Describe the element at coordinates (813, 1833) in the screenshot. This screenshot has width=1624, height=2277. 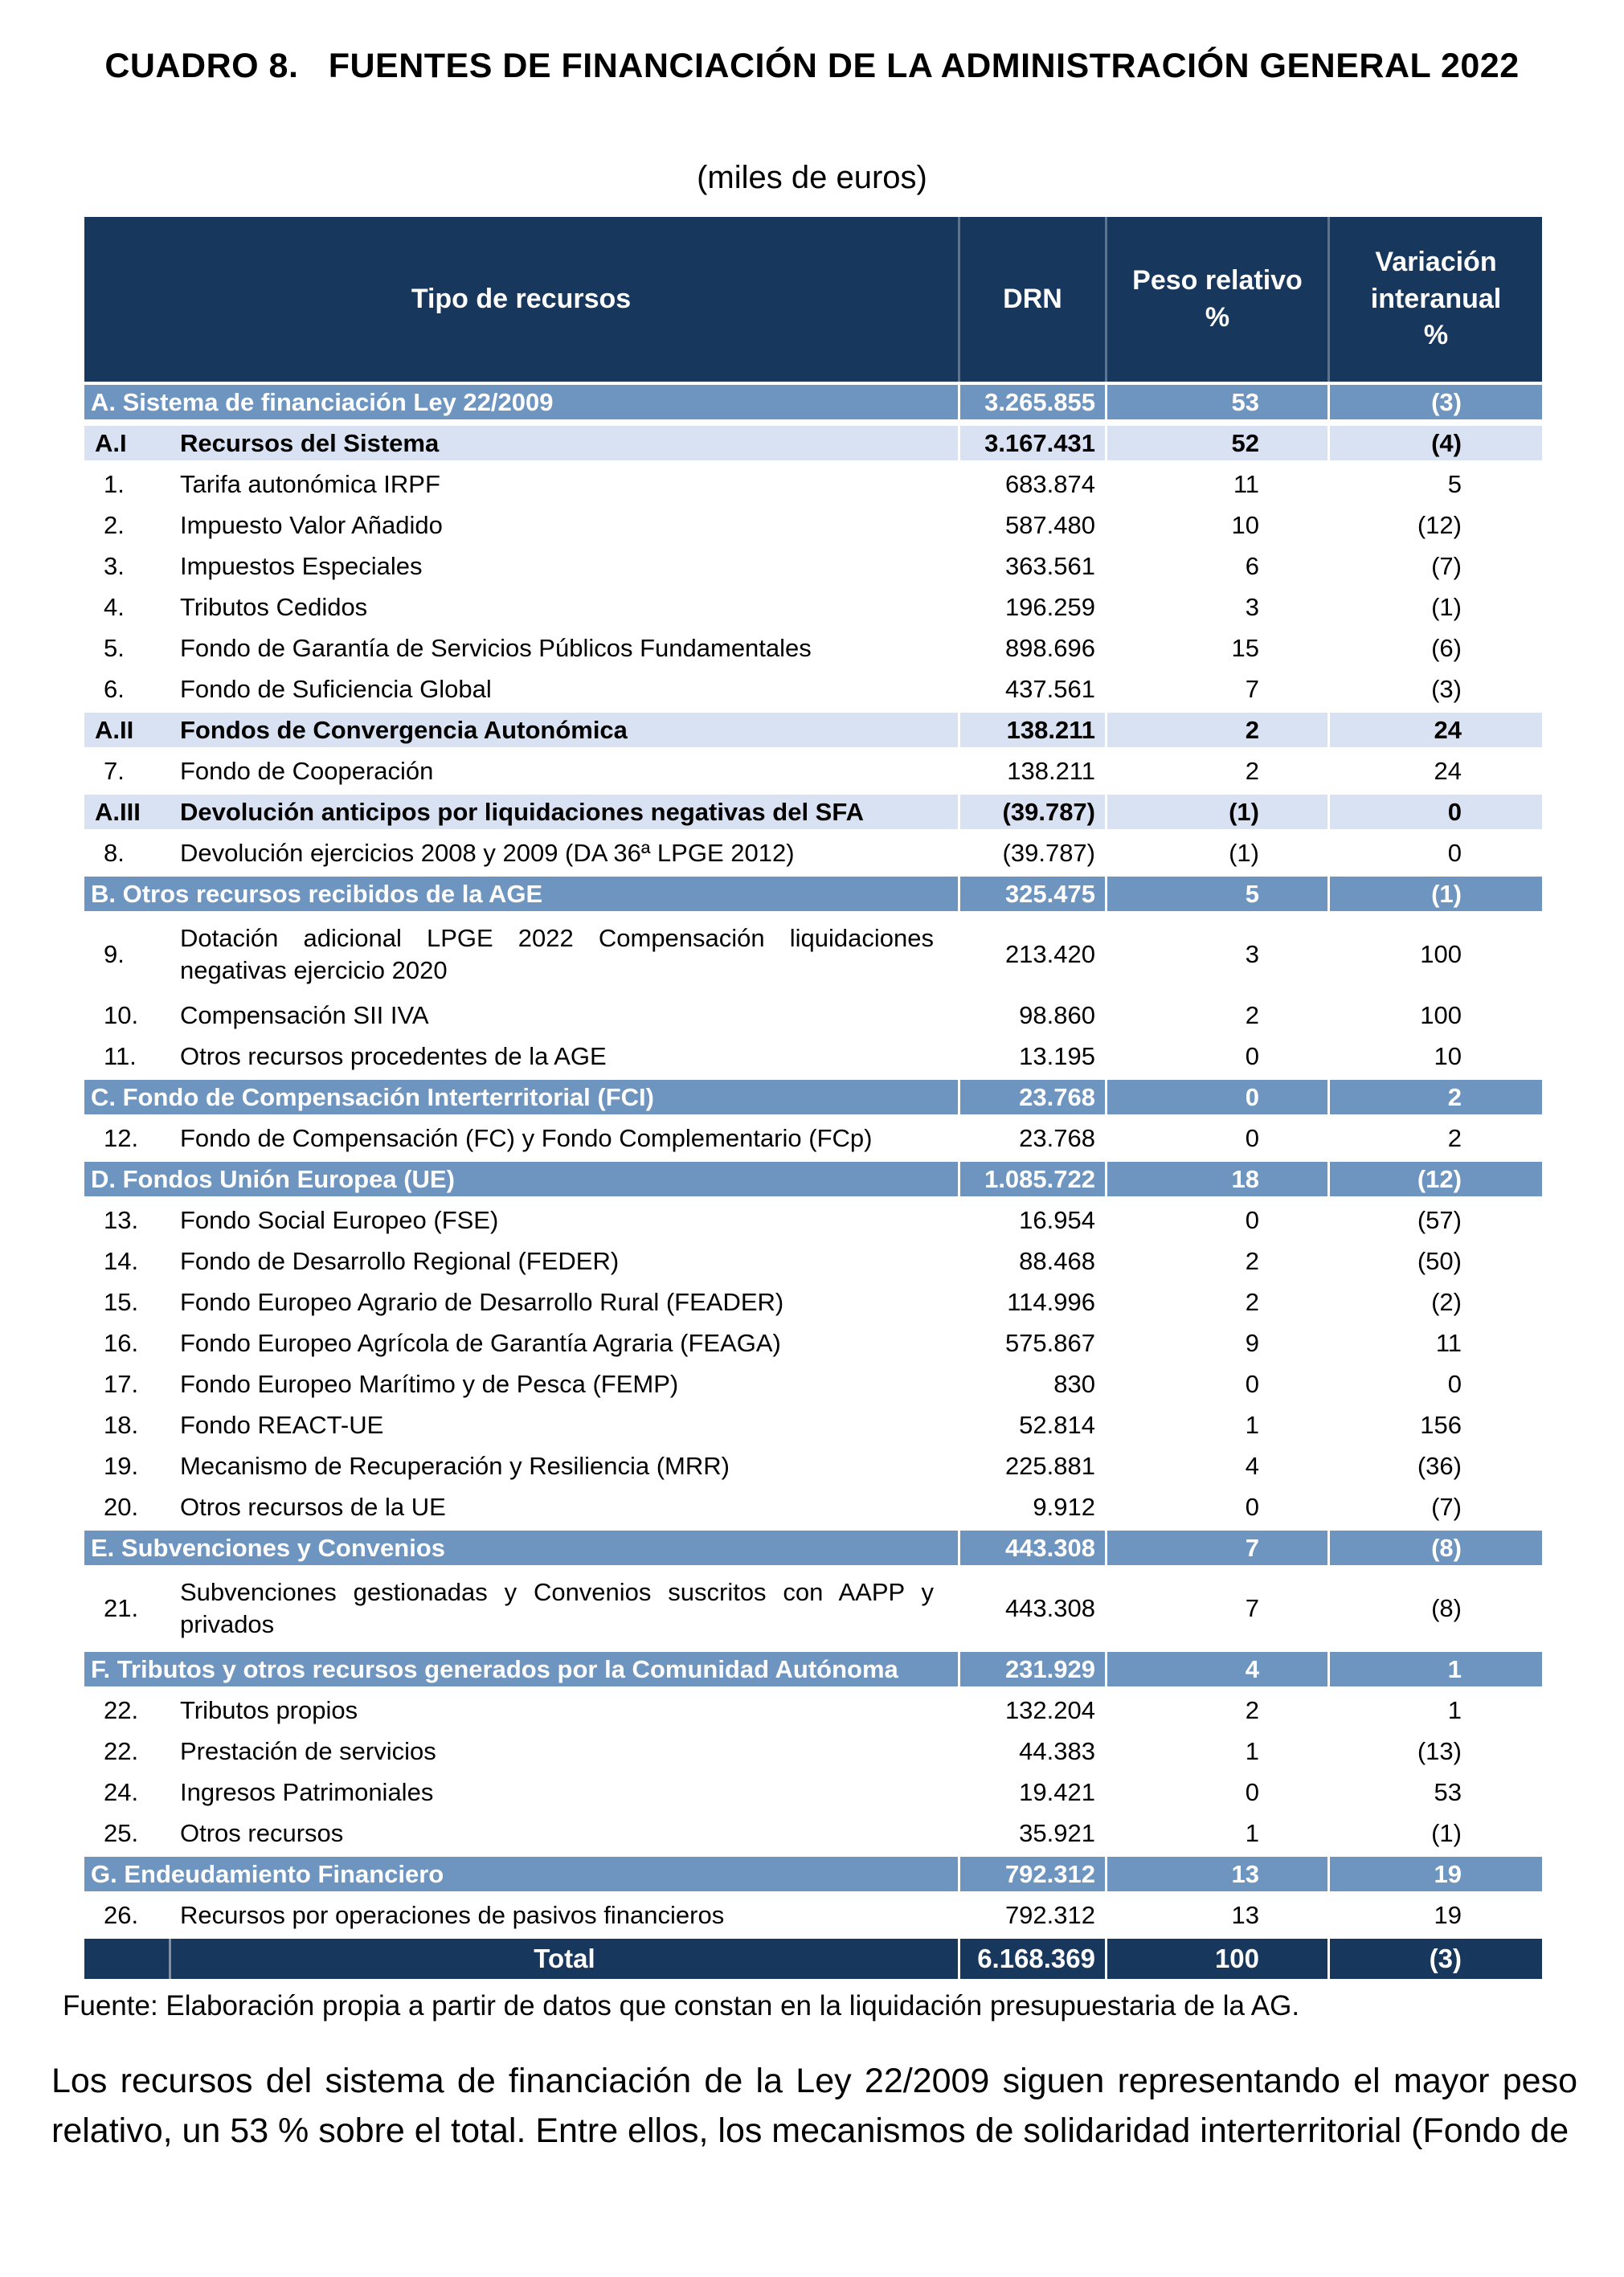
I see `item-row: 25. Otros recursos 35.921 1 (1)` at that location.